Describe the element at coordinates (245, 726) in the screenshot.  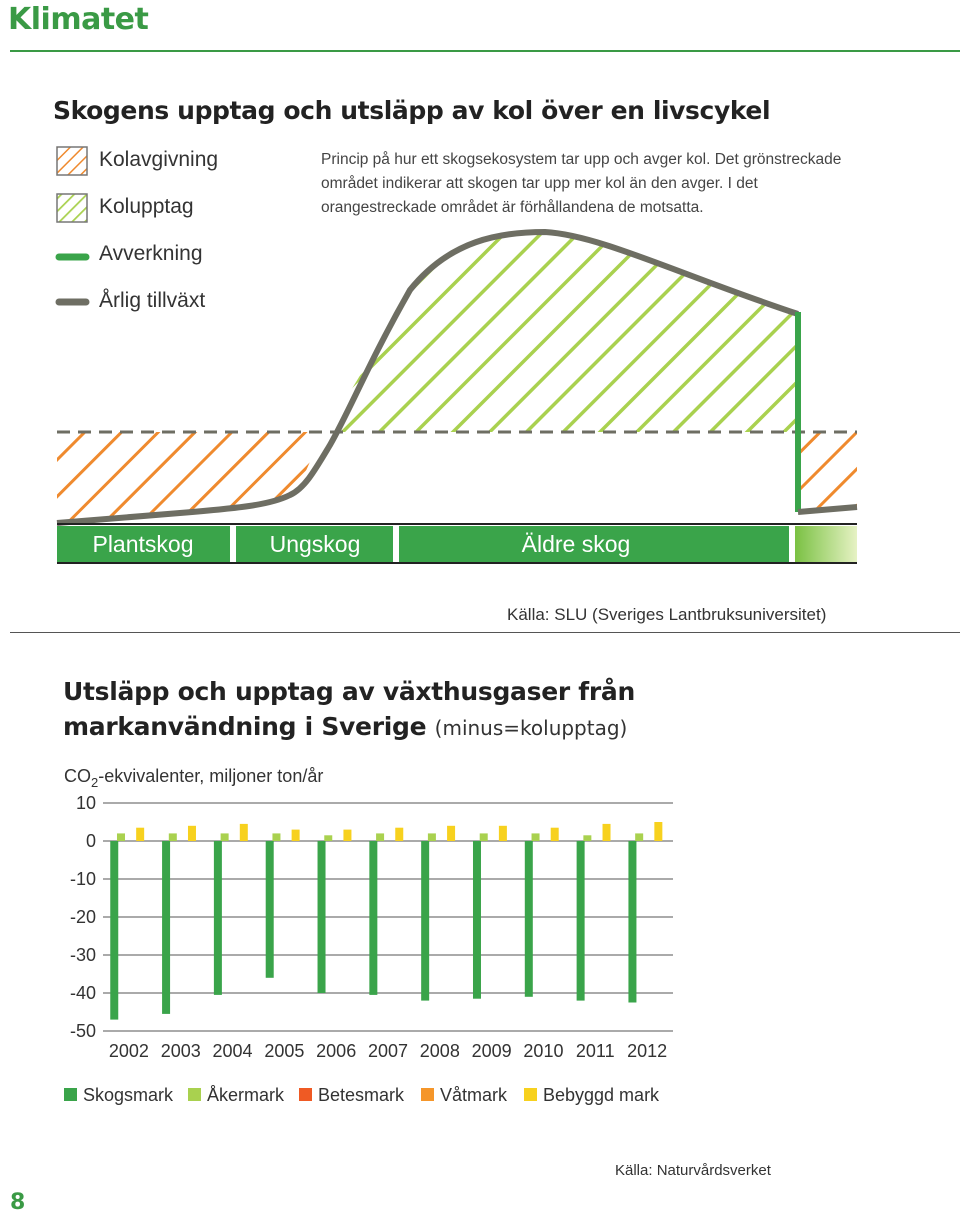
I see `emissions-title-line2: markanvändning i Sverige` at that location.